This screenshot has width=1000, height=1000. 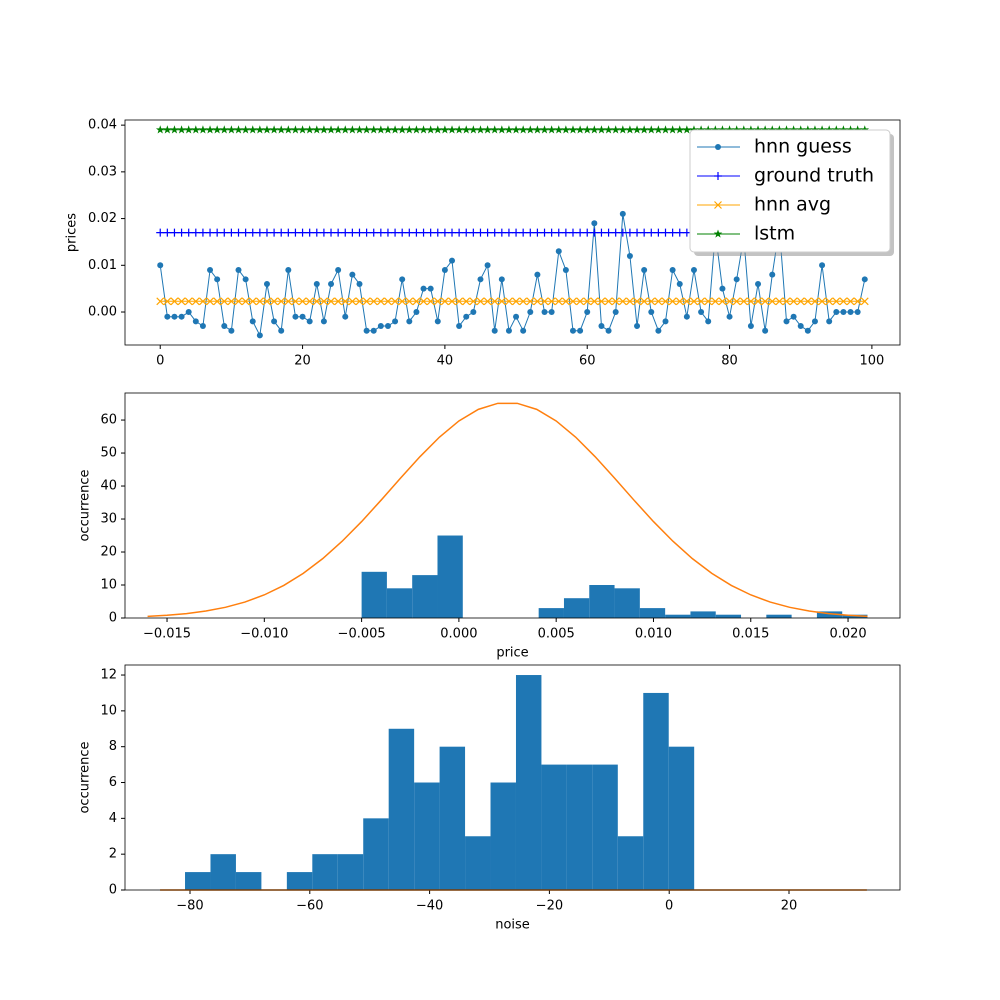 I want to click on legend: hnn guess ground truth hnn avg lstm, so click(x=791, y=192).